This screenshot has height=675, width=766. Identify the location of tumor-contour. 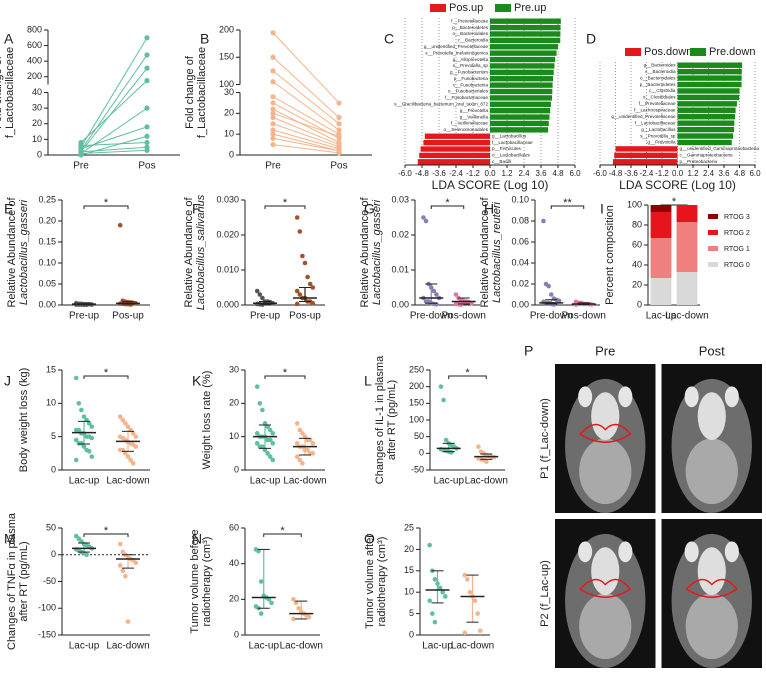
(605, 588).